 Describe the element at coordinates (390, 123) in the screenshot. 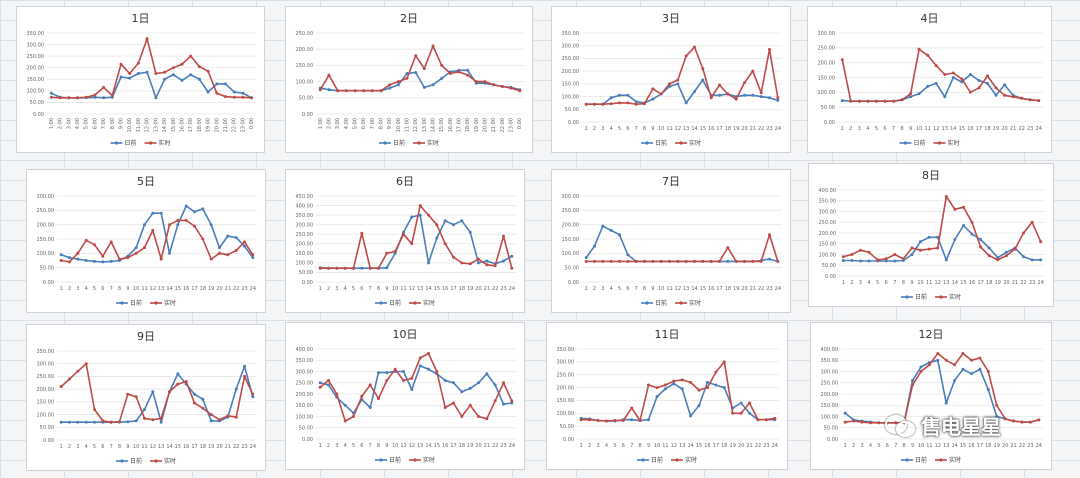

I see `x-tick-label: 9:00` at that location.